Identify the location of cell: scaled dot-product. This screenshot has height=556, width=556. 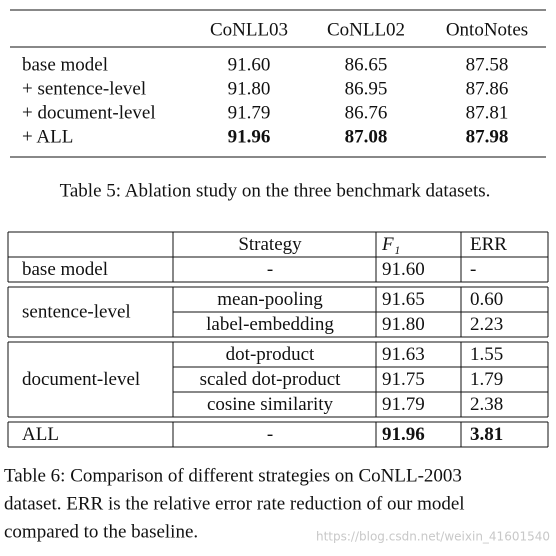
(271, 379).